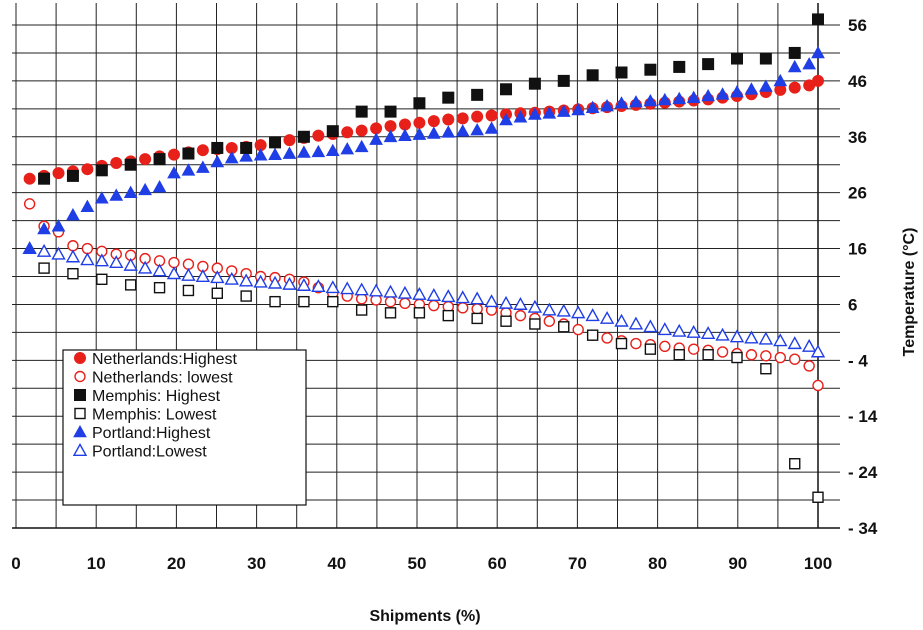 This screenshot has width=923, height=630. Describe the element at coordinates (417, 563) in the screenshot. I see `x-tick-label: 50` at that location.